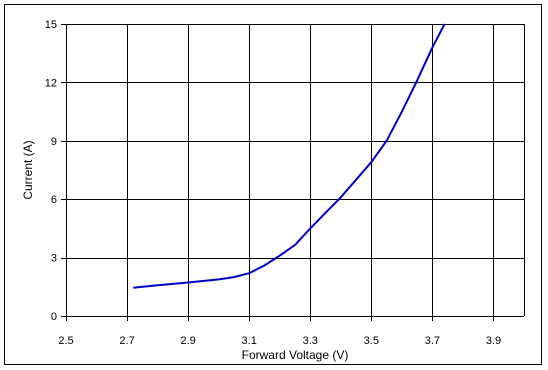 Image resolution: width=548 pixels, height=370 pixels. What do you see at coordinates (371, 341) in the screenshot?
I see `x-tick-label: 3.5` at bounding box center [371, 341].